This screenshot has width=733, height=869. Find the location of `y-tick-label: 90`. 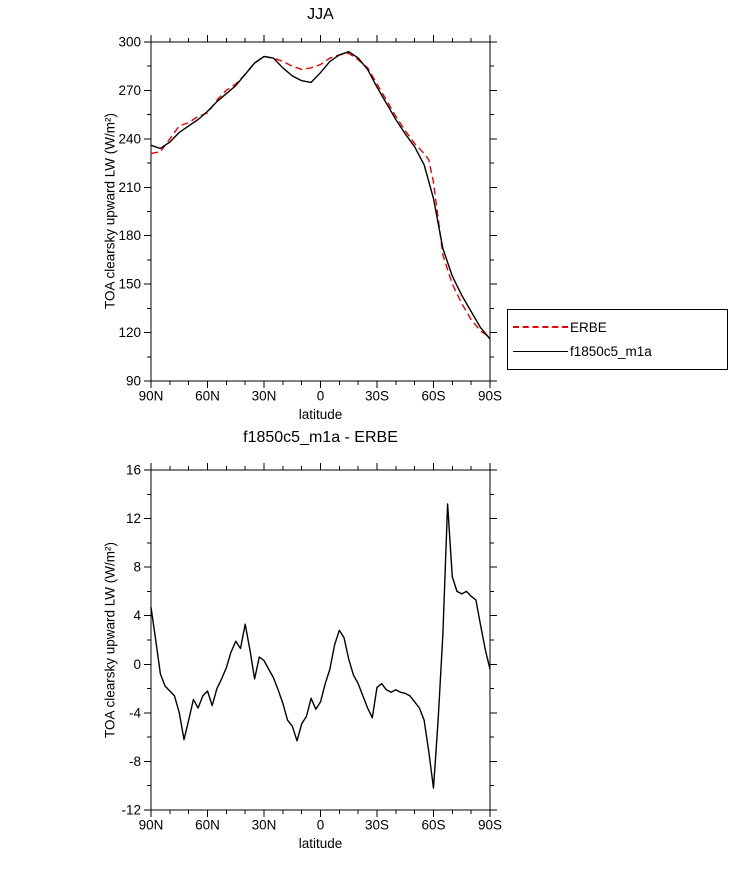

y-tick-label: 90 is located at coordinates (133, 381).